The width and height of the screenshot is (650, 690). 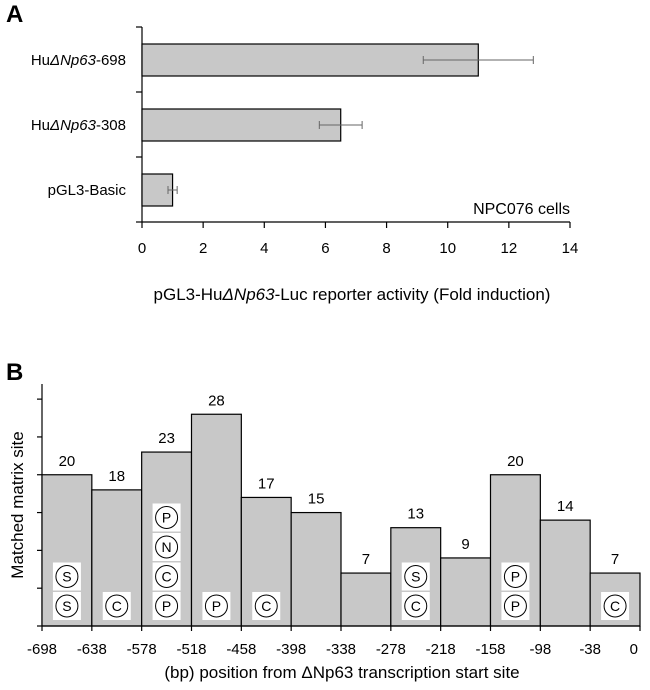 What do you see at coordinates (386, 248) in the screenshot?
I see `x-tick-label-a: 8` at bounding box center [386, 248].